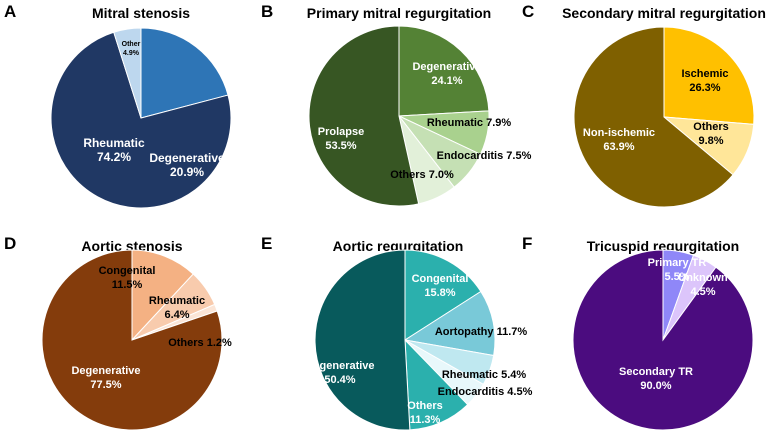  Describe the element at coordinates (424, 413) in the screenshot. I see `slice-label-others: Others 11.3%` at that location.